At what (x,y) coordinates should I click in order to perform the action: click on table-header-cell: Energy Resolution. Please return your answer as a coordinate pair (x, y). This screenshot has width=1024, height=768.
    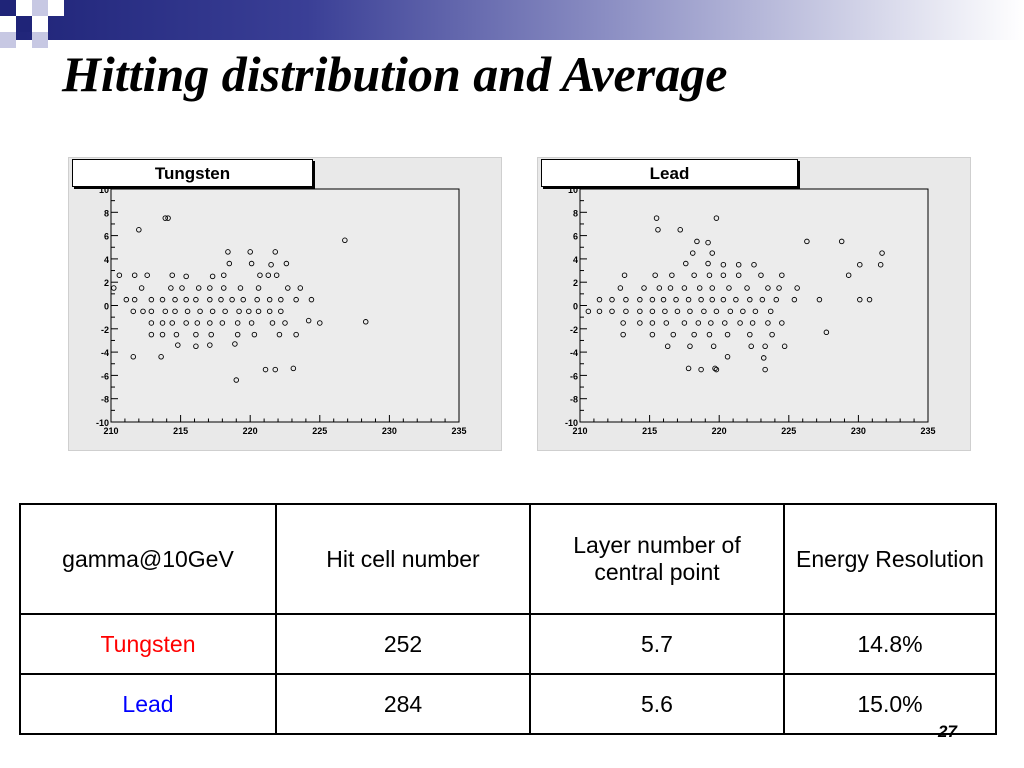
    Looking at the image, I should click on (890, 559).